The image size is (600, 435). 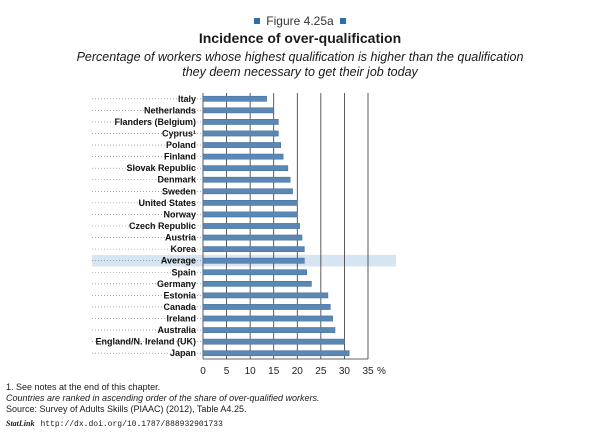 What do you see at coordinates (177, 330) in the screenshot?
I see `category-label: Australia` at bounding box center [177, 330].